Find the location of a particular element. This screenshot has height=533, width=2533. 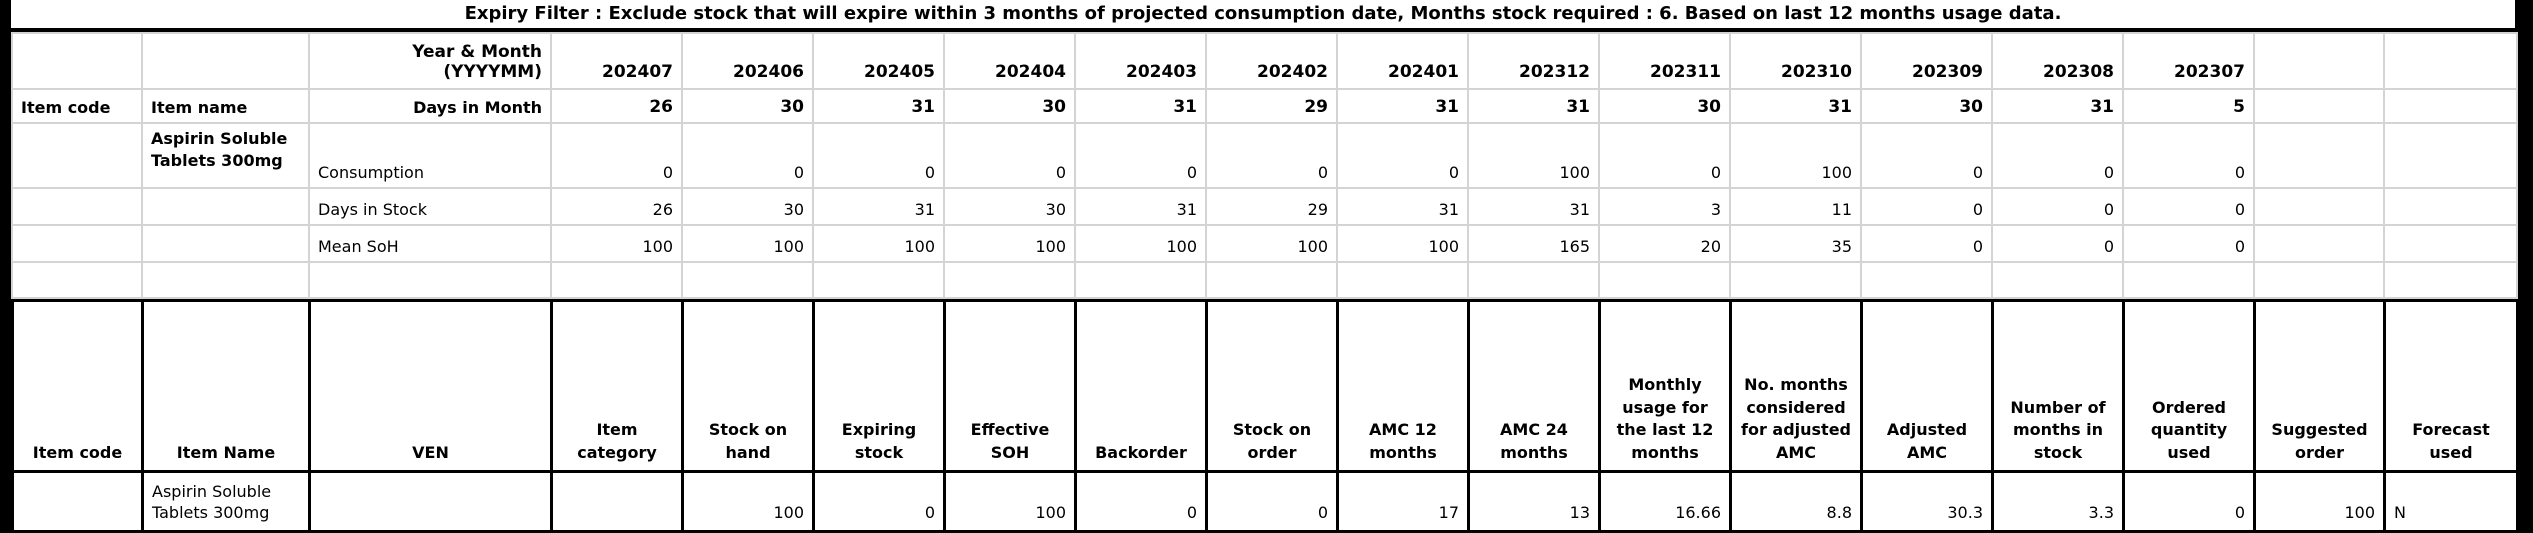

monthly-usage-cell: 16.66 is located at coordinates (1665, 501).